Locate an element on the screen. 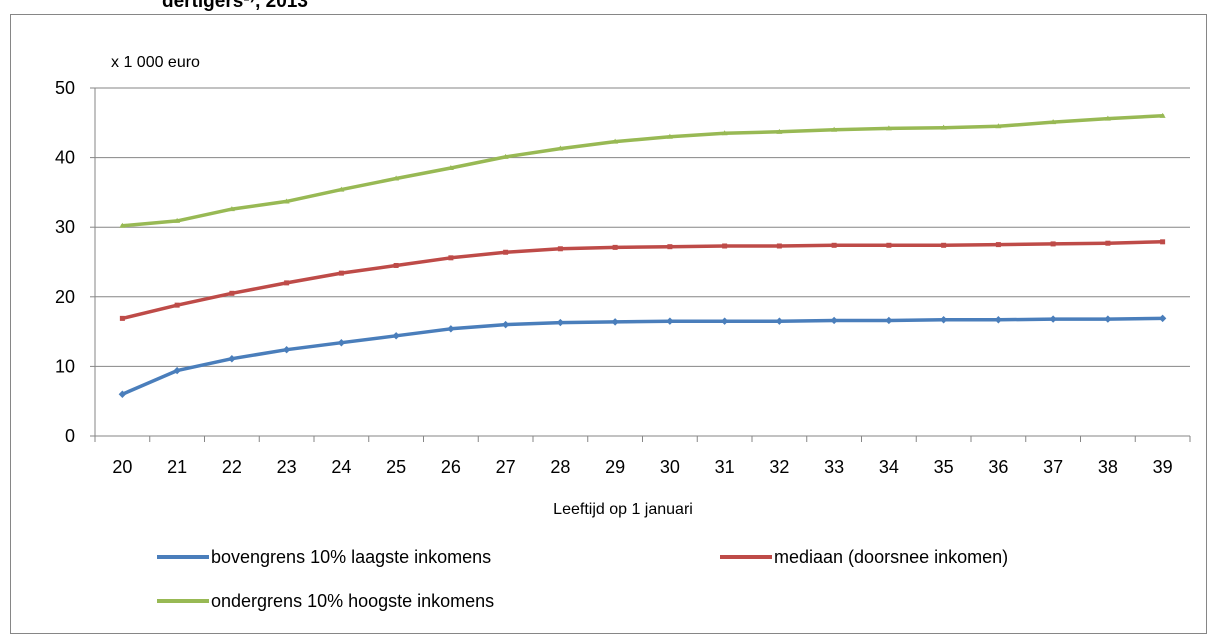 Image resolution: width=1216 pixels, height=634 pixels. x-tick-label: 25 is located at coordinates (396, 467).